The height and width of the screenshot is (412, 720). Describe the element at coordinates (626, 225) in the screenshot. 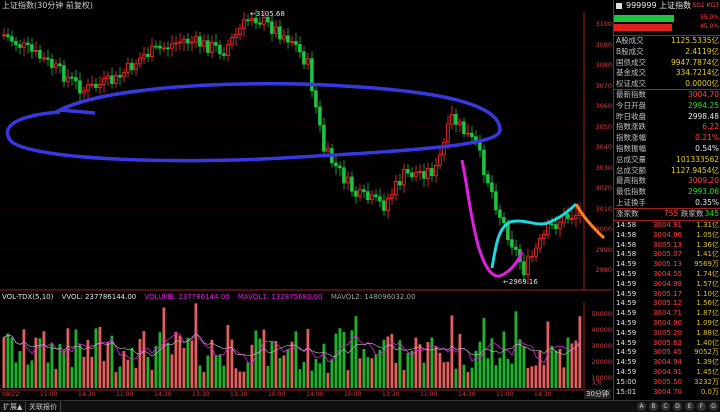

I see `tick-time: 14:58` at that location.